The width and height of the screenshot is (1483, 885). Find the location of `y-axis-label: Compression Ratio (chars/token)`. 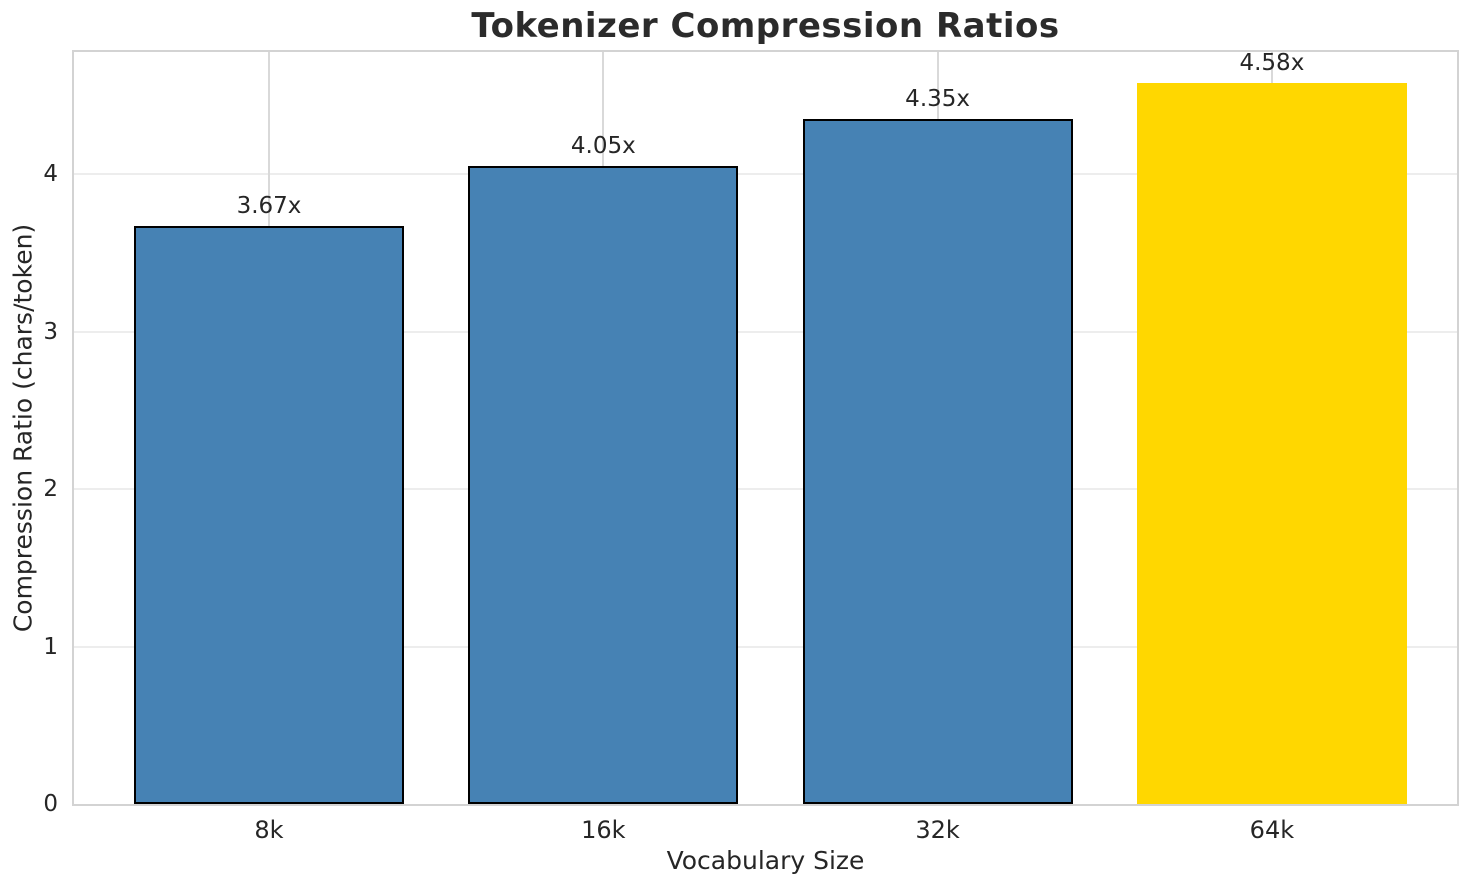

y-axis-label: Compression Ratio (chars/token) is located at coordinates (23, 428).